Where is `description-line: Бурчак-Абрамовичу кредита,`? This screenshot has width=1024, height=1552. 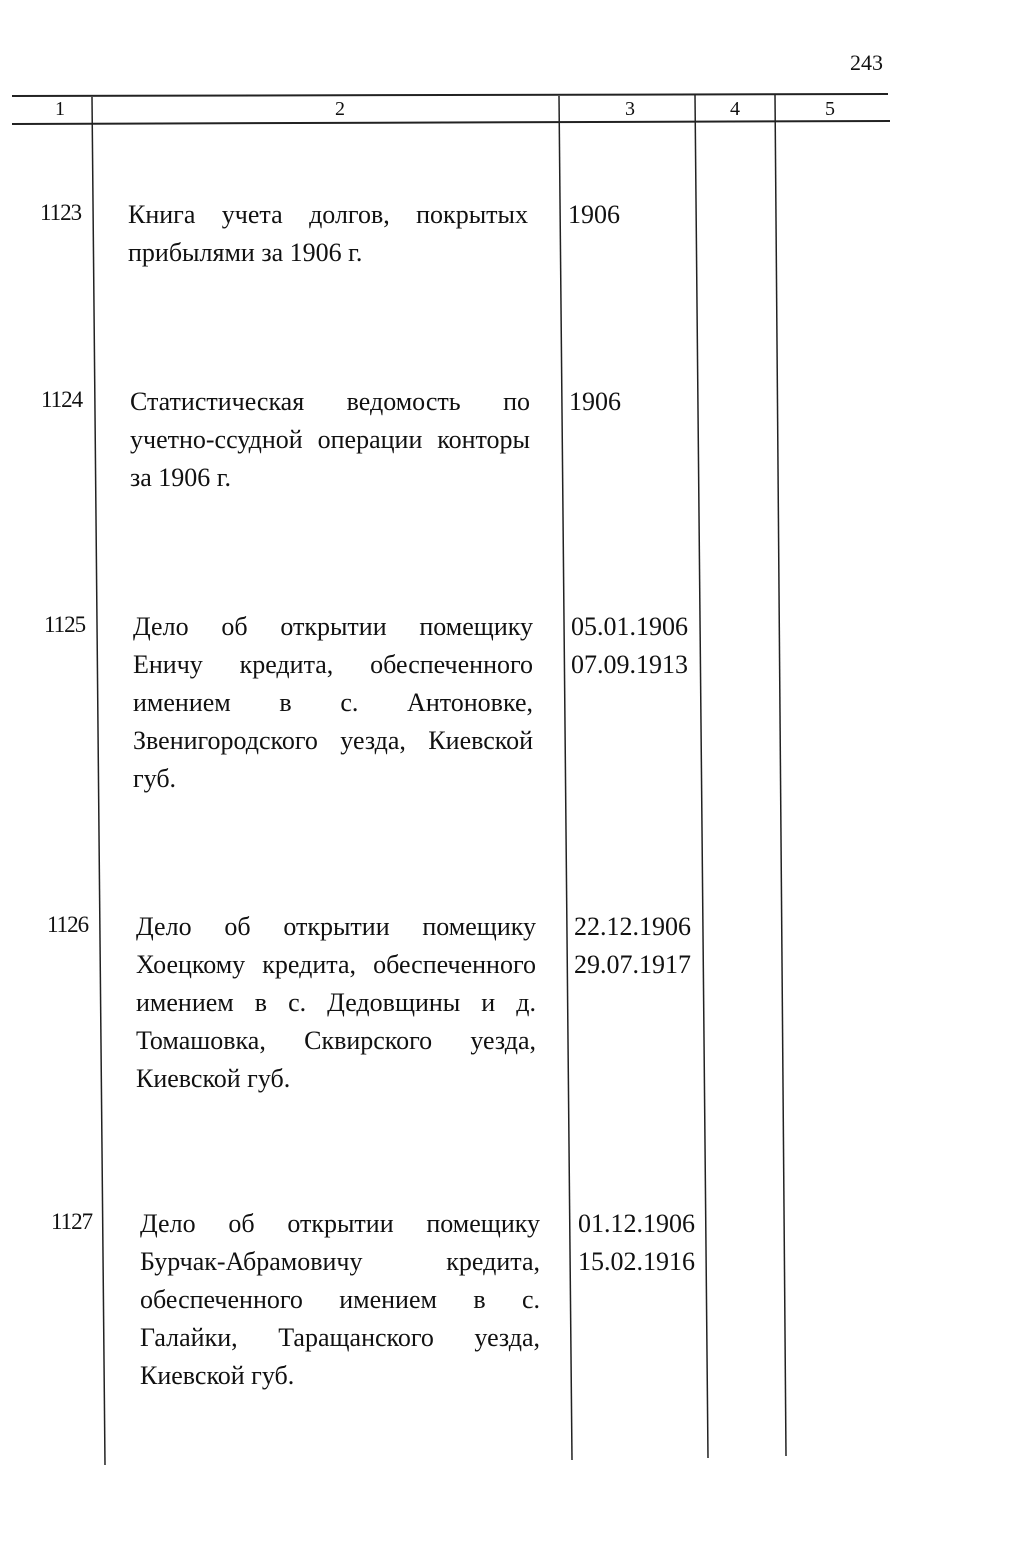
description-line: Бурчак-Абрамовичу кредита, is located at coordinates (340, 1261).